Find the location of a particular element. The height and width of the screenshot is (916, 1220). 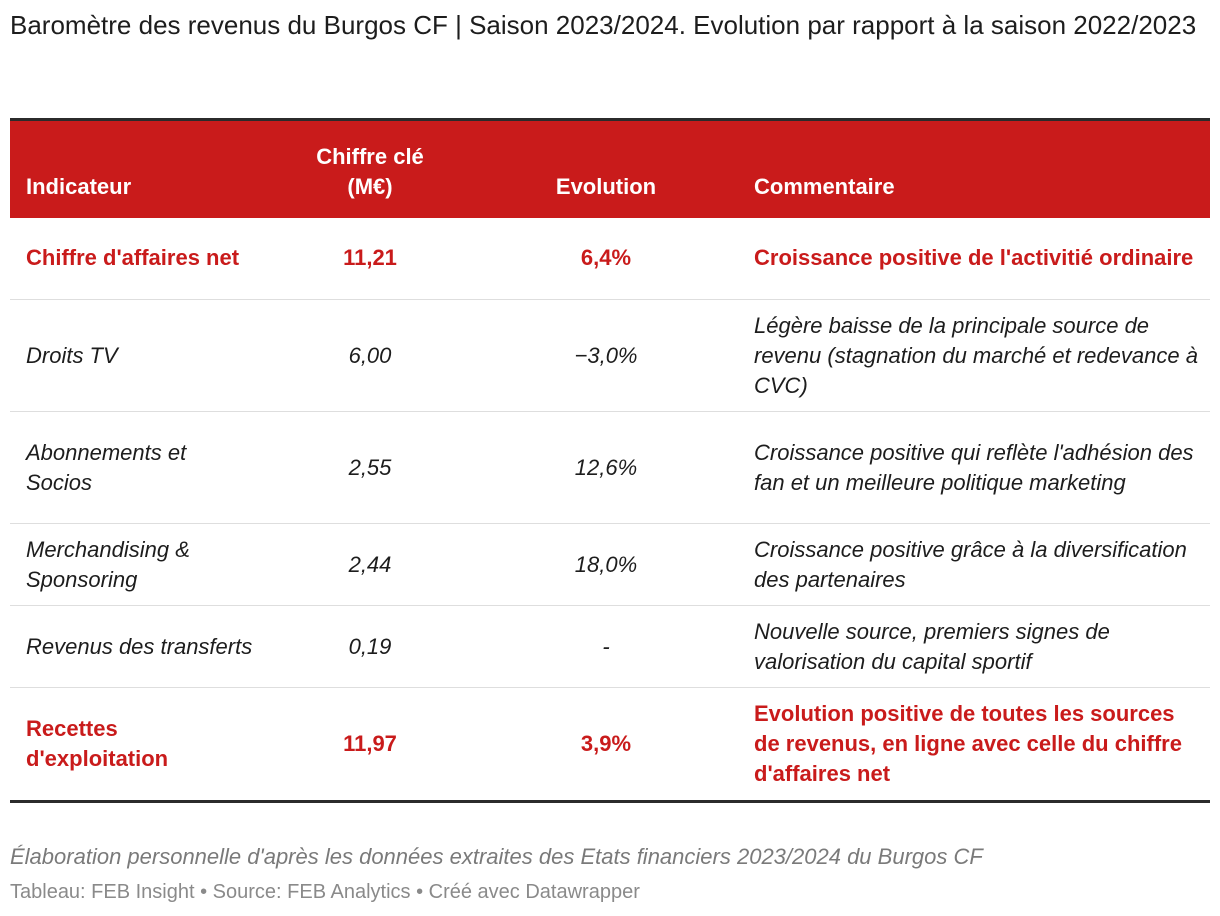

cell-value: 11,97 is located at coordinates (370, 745).